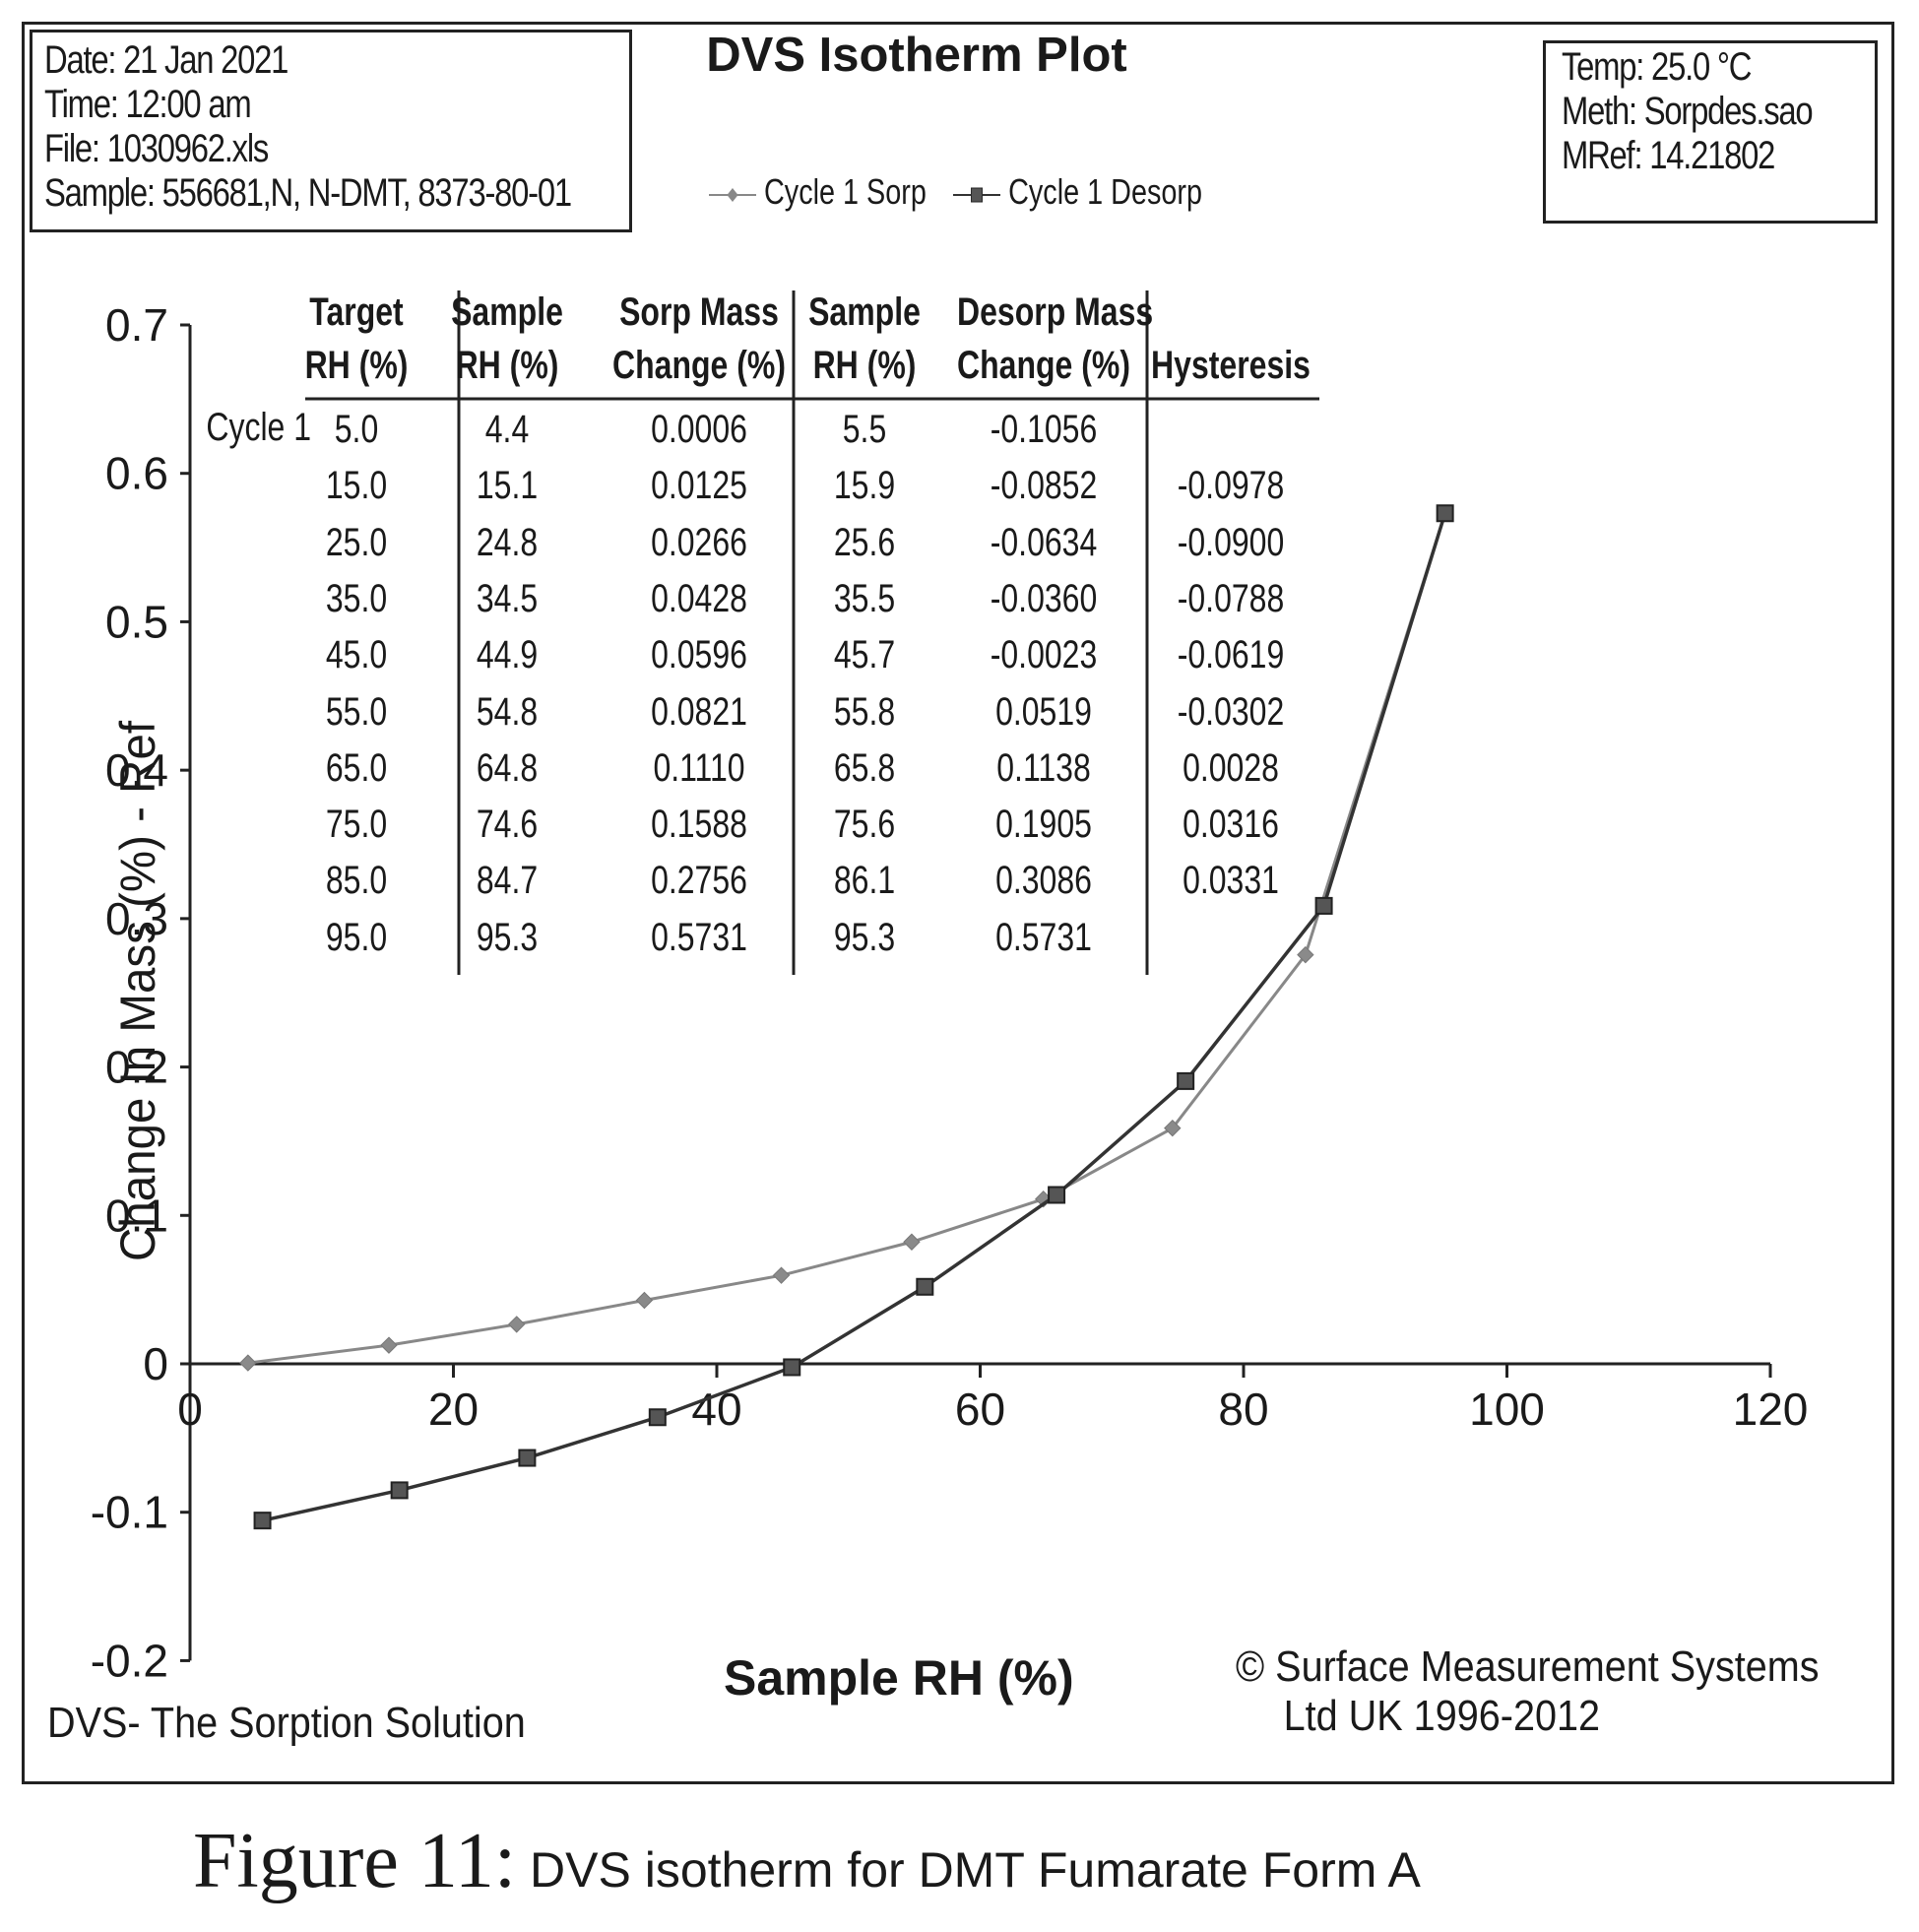  Describe the element at coordinates (507, 655) in the screenshot. I see `table-cell: 44.9` at that location.